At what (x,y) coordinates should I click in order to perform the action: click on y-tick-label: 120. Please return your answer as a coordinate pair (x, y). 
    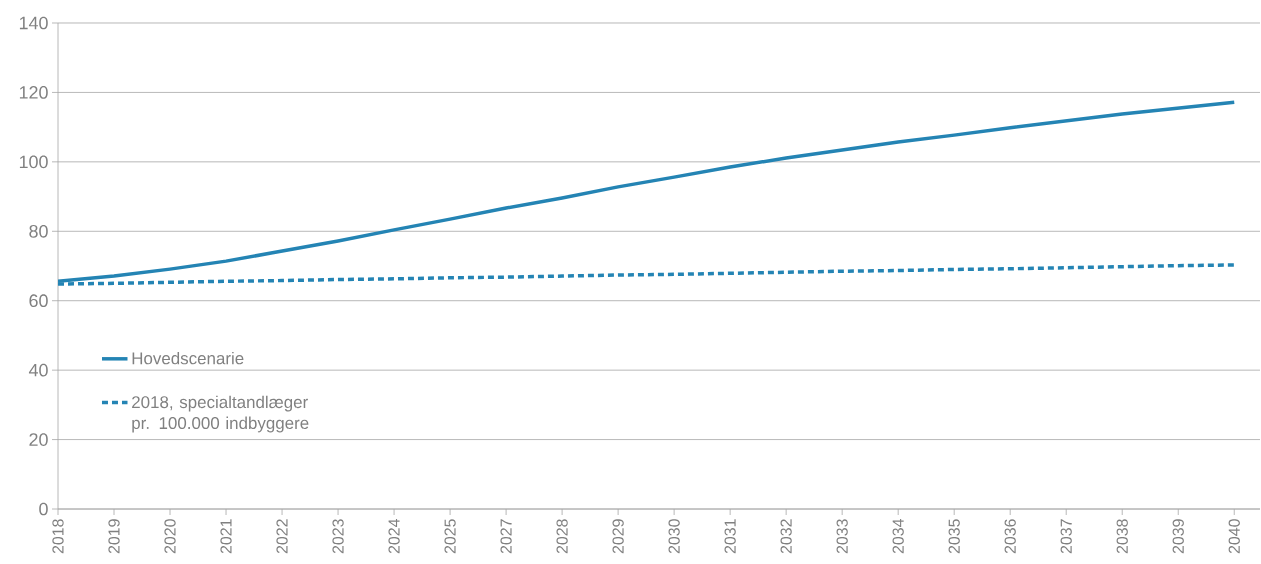
    Looking at the image, I should click on (33, 92).